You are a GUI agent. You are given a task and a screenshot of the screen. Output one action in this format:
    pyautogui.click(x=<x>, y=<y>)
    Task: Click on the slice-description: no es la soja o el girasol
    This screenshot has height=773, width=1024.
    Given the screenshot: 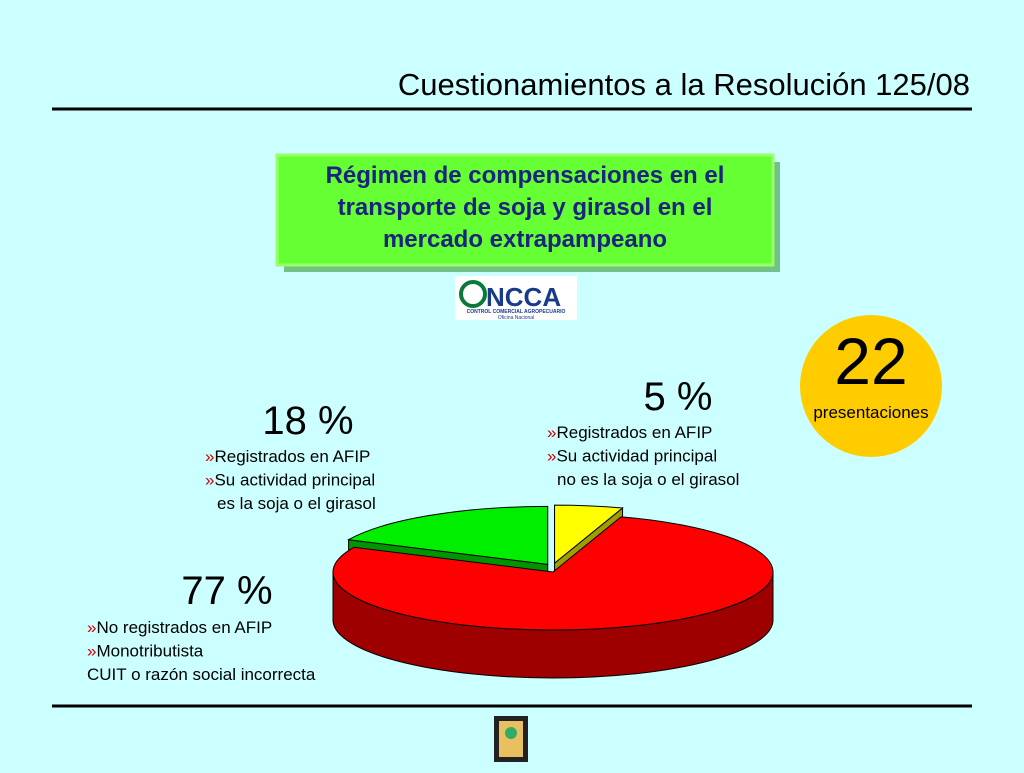 What is the action you would take?
    pyautogui.click(x=648, y=479)
    